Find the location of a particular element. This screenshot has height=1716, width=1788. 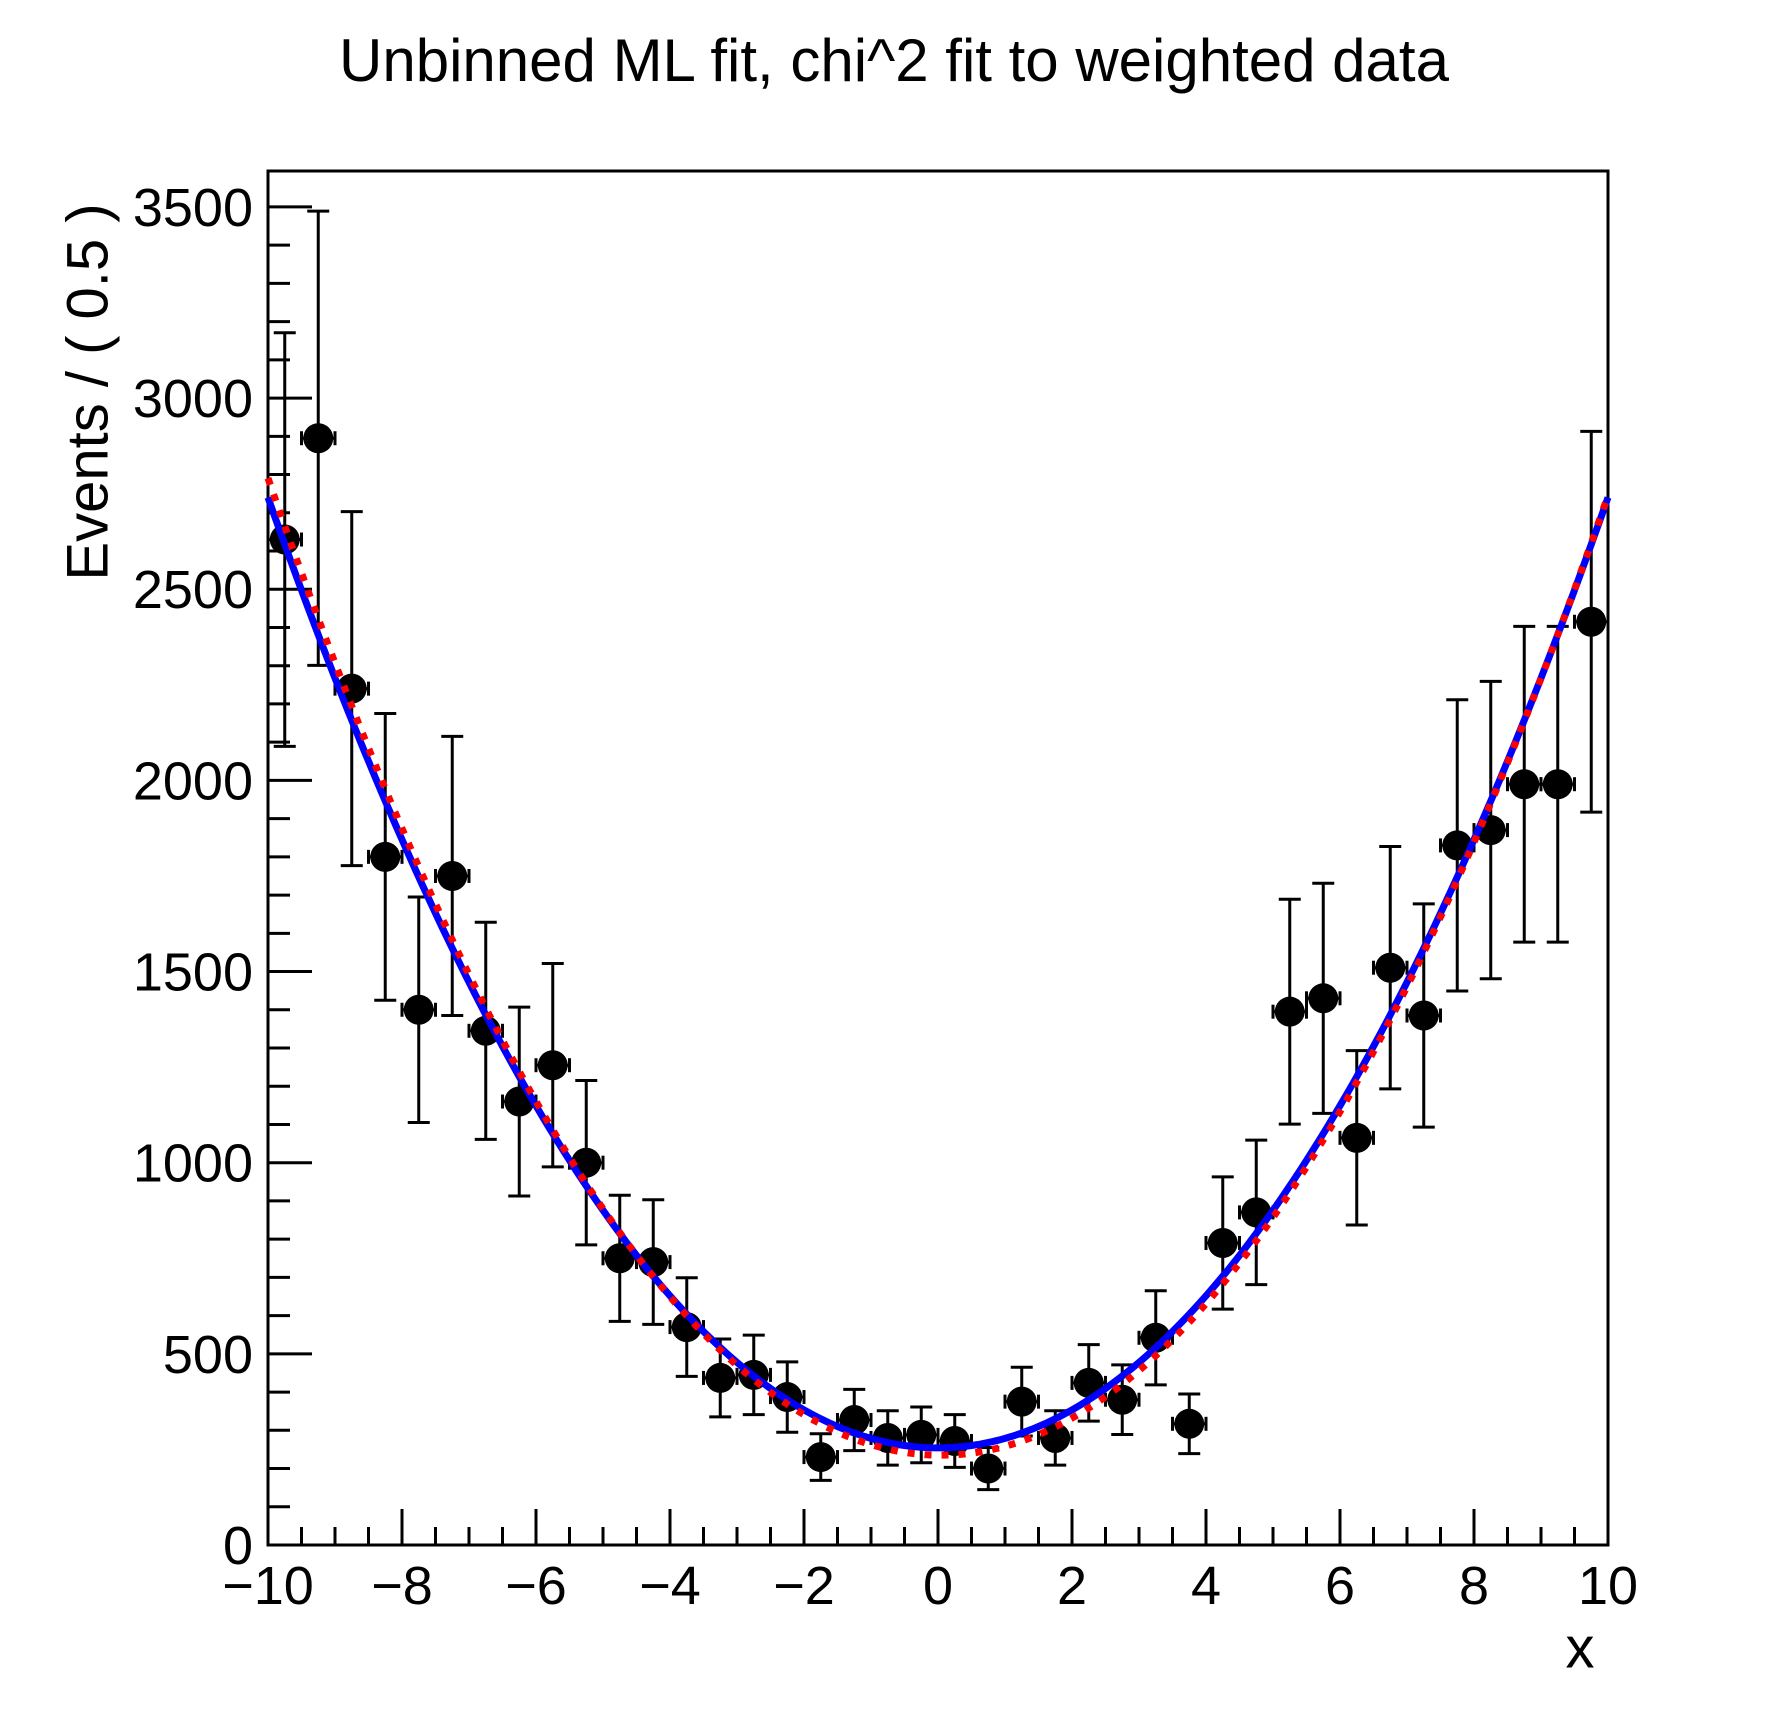

x-axis-tick-labels: −10 −8 −6 −4 −2 0 2 4 6 8 10 is located at coordinates (930, 1586).